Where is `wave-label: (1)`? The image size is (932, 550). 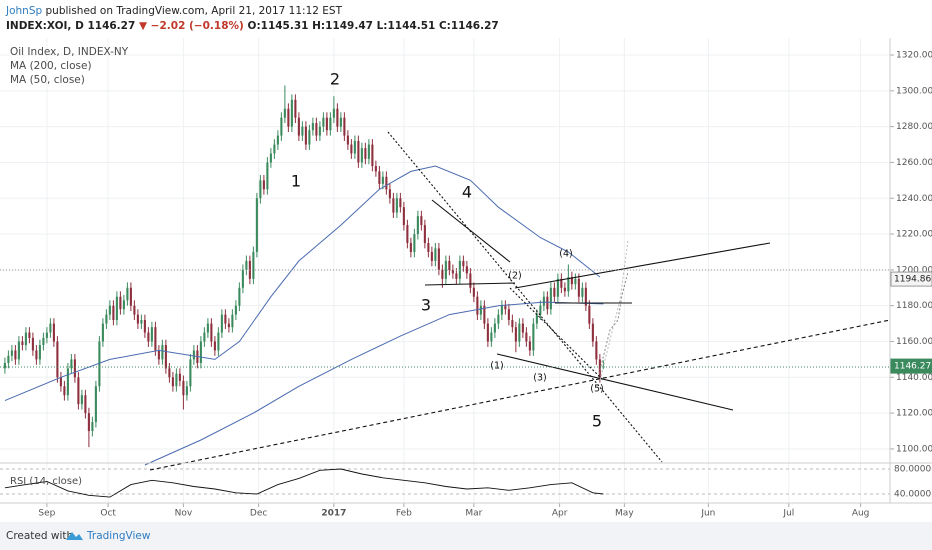
wave-label: (1) is located at coordinates (496, 366).